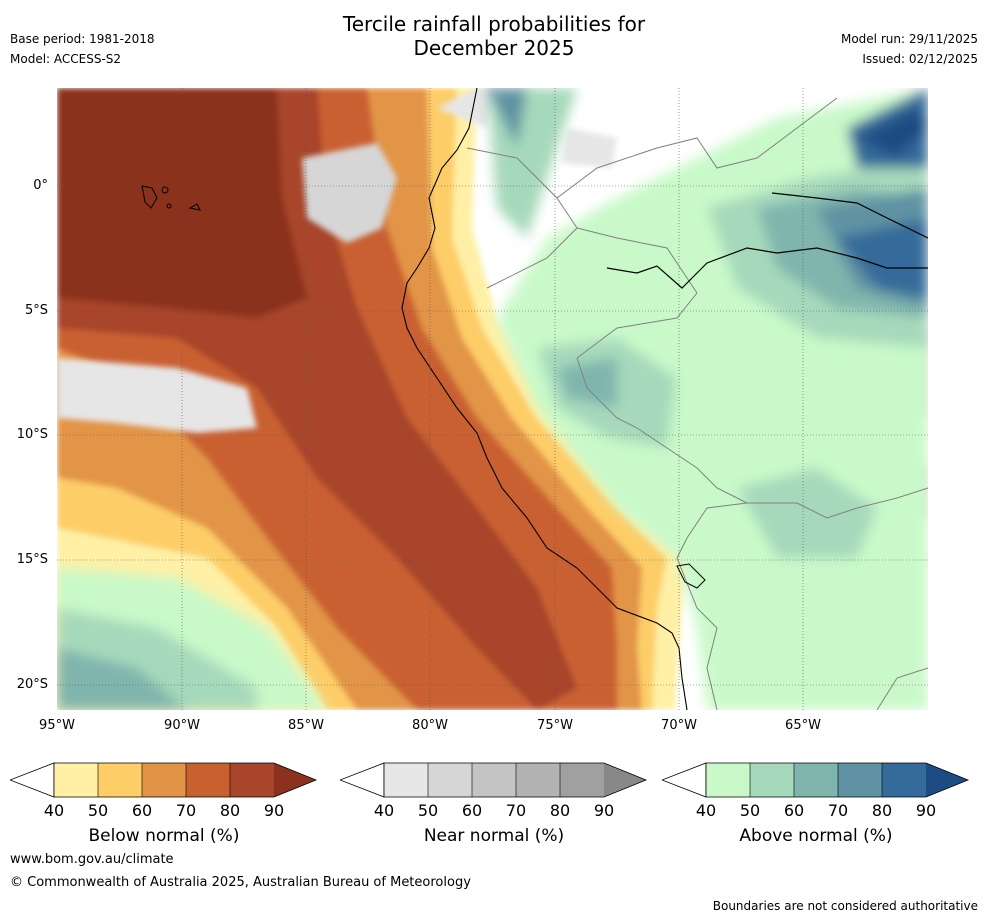 This screenshot has height=919, width=988. What do you see at coordinates (274, 810) in the screenshot?
I see `below-tick-90: 90` at bounding box center [274, 810].